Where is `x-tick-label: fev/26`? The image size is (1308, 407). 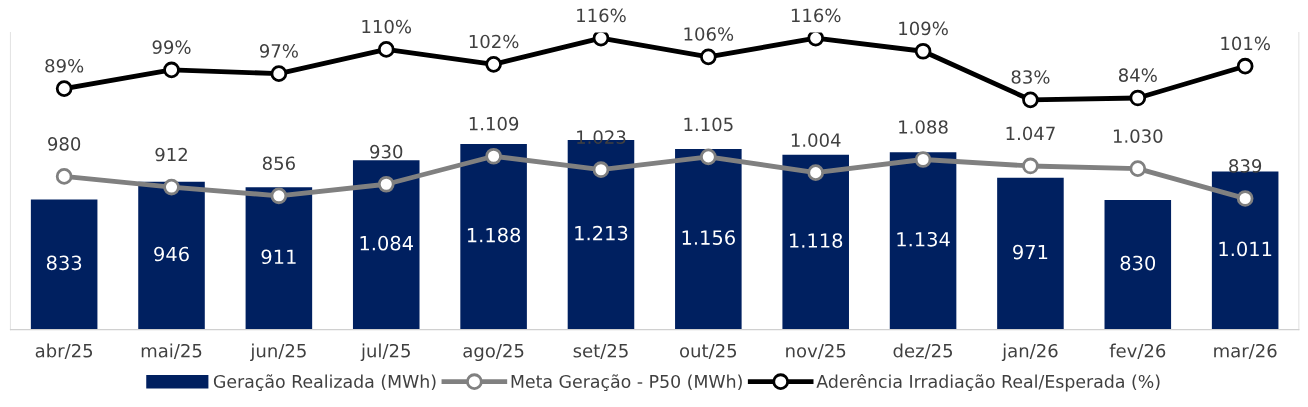
x-tick-label: fev/26 is located at coordinates (1137, 351).